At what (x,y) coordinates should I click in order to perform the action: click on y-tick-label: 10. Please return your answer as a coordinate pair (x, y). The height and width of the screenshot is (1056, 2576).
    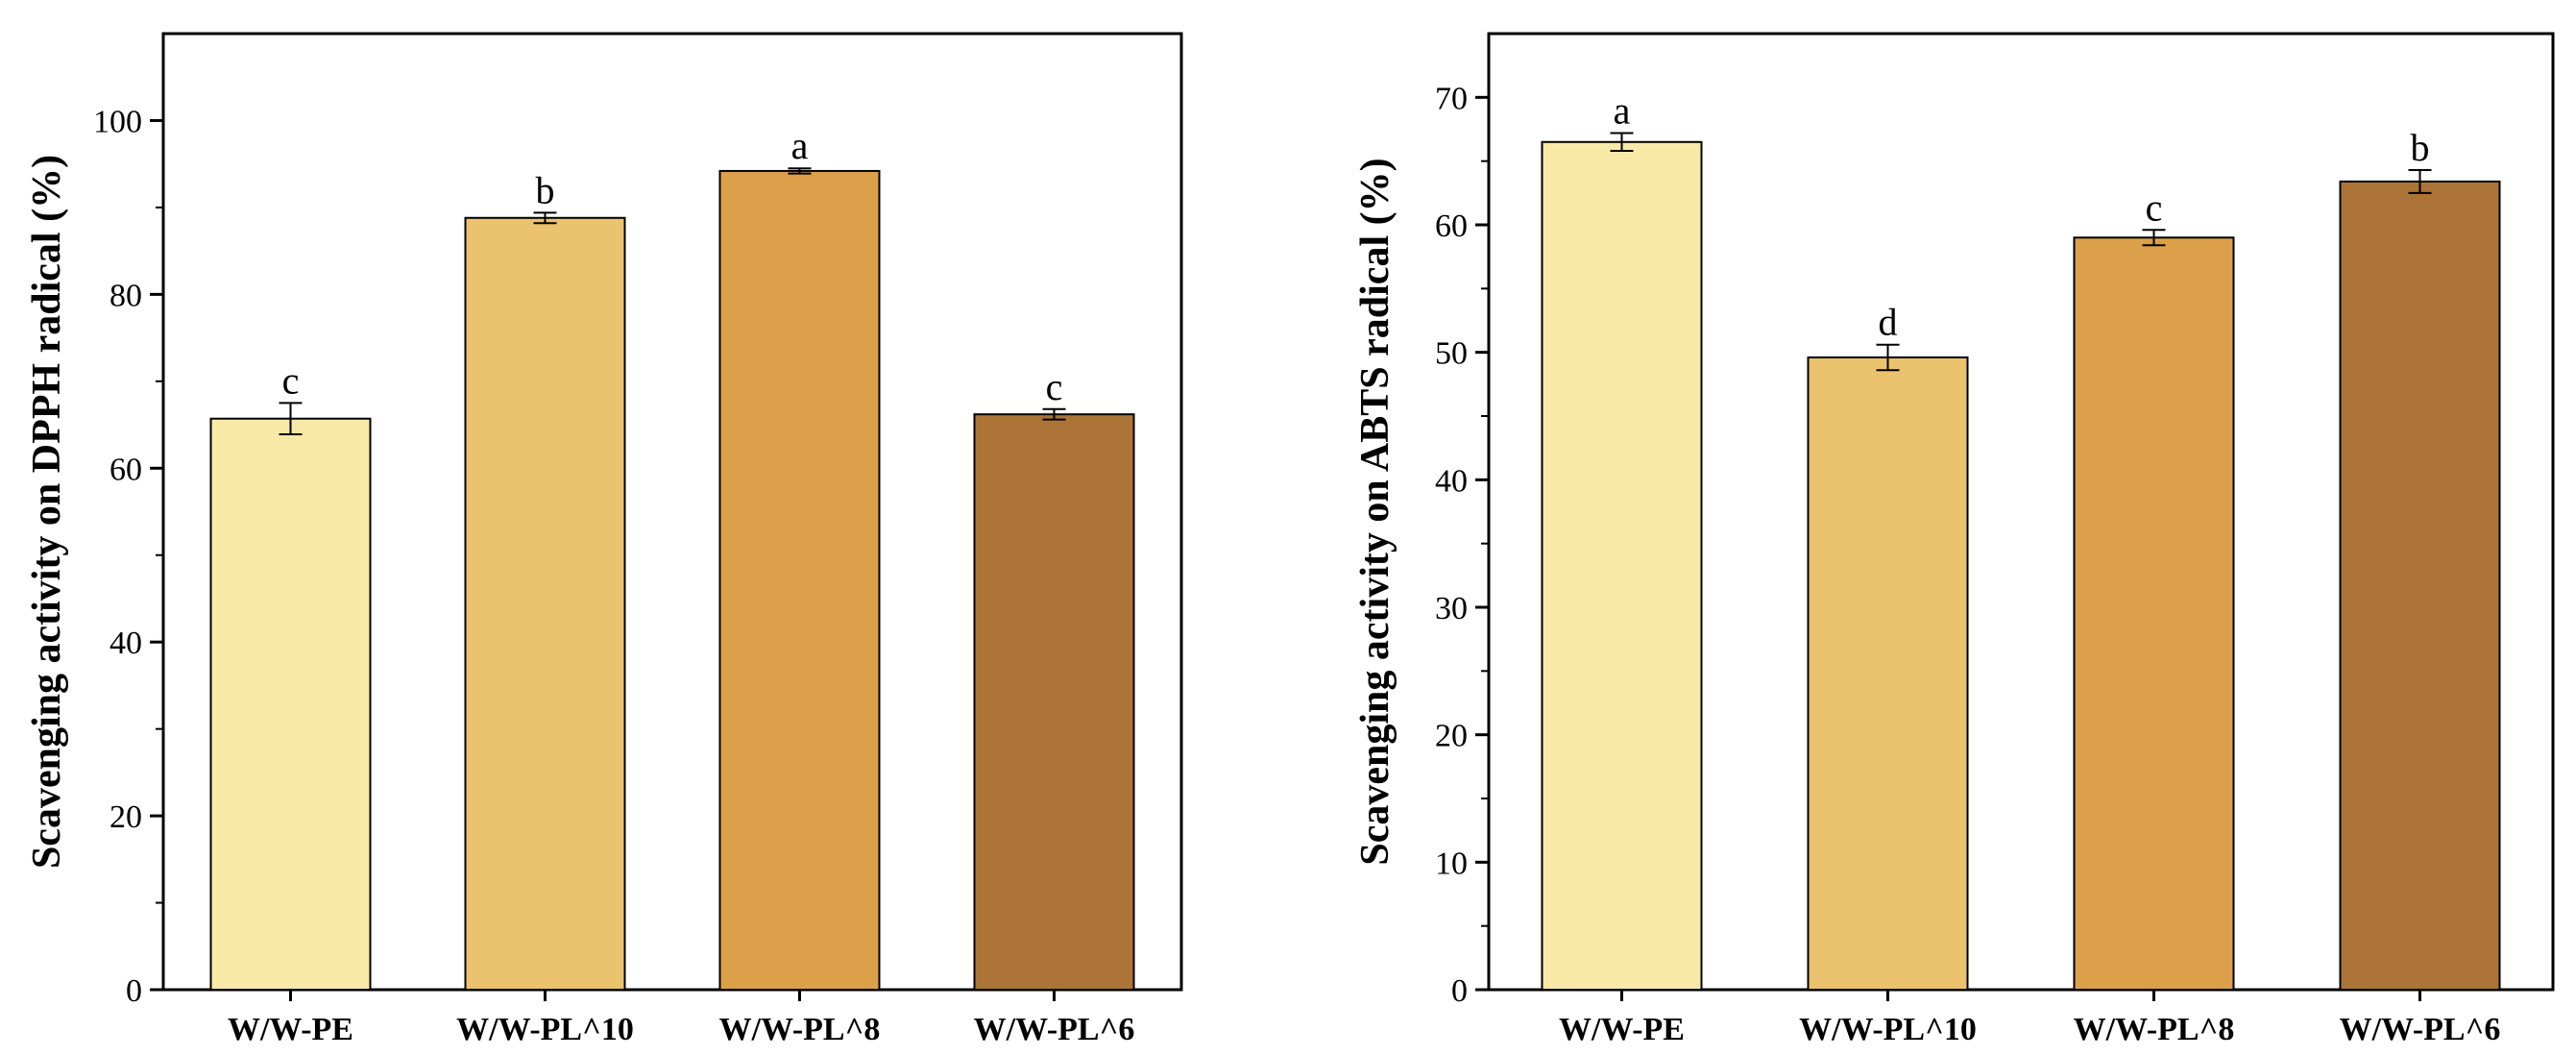
    Looking at the image, I should click on (1452, 863).